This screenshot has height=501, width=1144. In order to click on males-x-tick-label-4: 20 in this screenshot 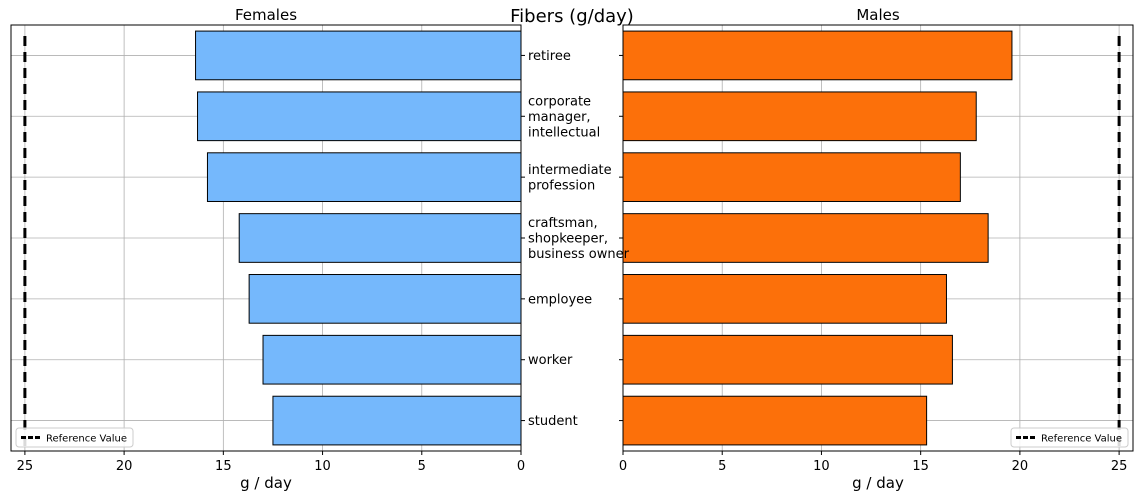, I will do `click(1020, 466)`.